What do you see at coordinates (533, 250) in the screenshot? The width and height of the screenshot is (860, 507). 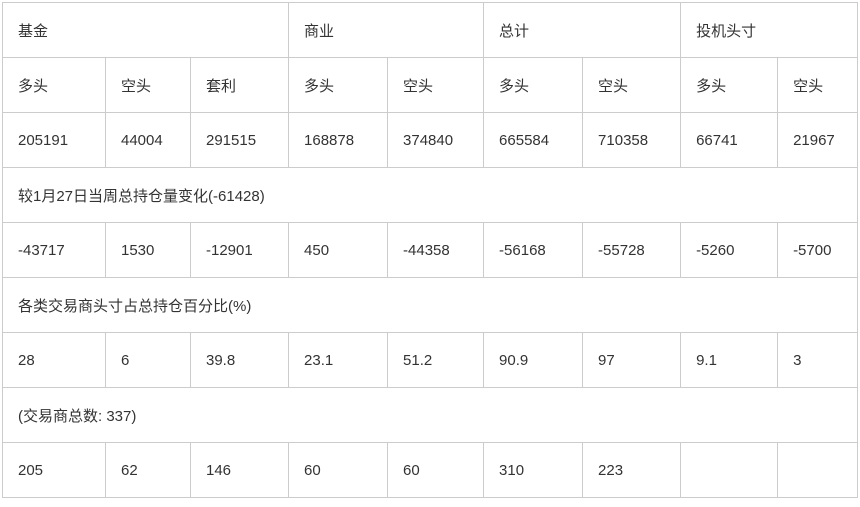 I see `table-cell: -56168` at bounding box center [533, 250].